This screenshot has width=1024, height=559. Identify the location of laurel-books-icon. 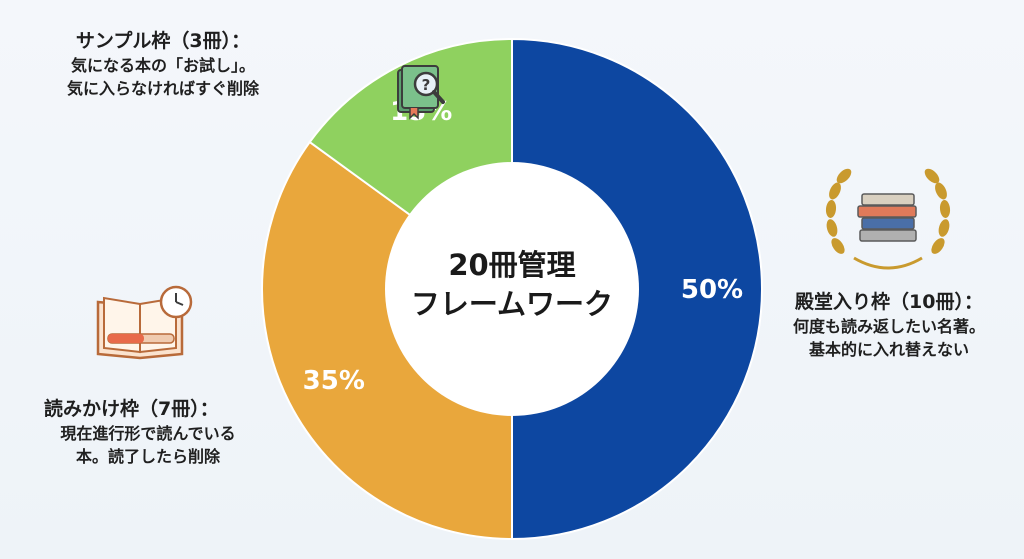
(888, 219).